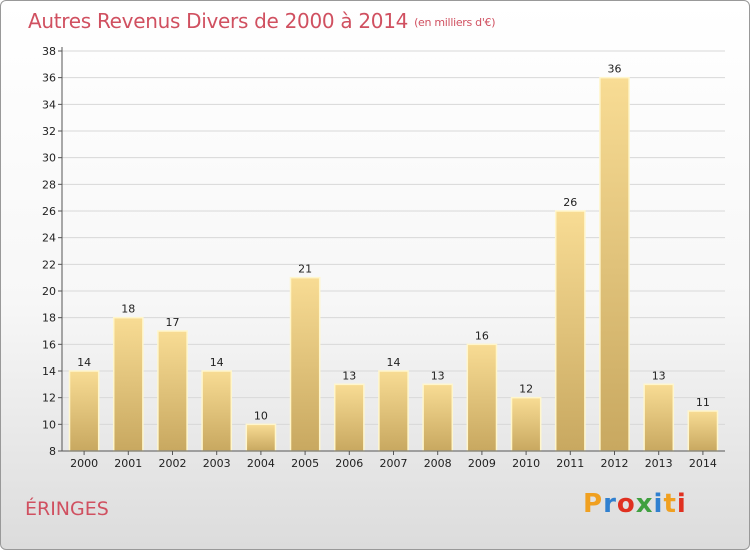 The width and height of the screenshot is (750, 550). What do you see at coordinates (49, 264) in the screenshot?
I see `y-tick-label: 22` at bounding box center [49, 264].